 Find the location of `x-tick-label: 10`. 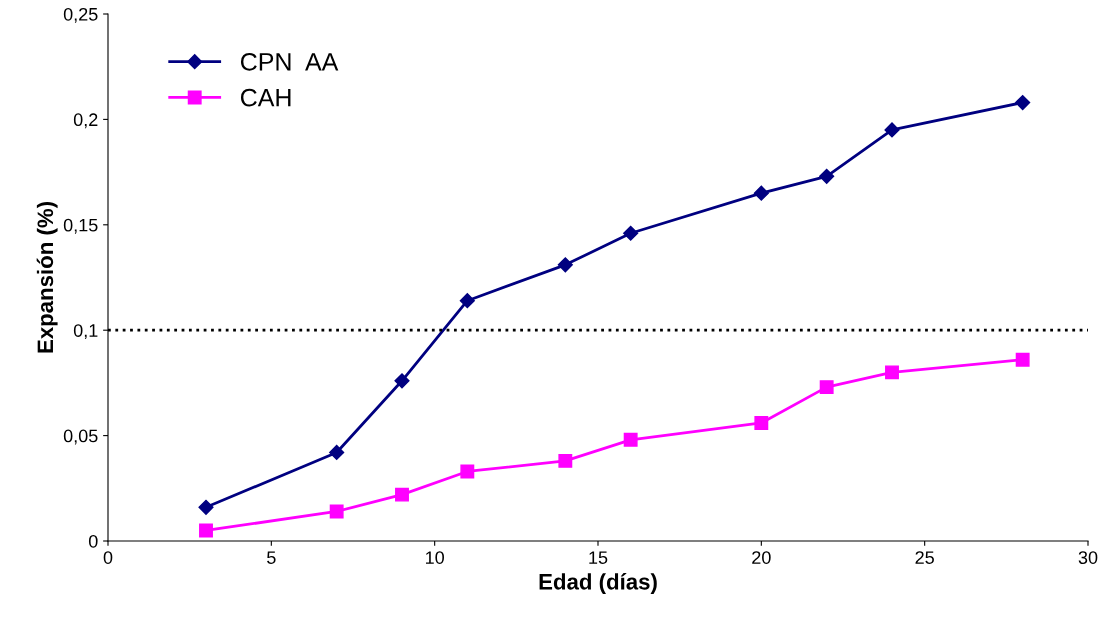

x-tick-label: 10 is located at coordinates (435, 557).